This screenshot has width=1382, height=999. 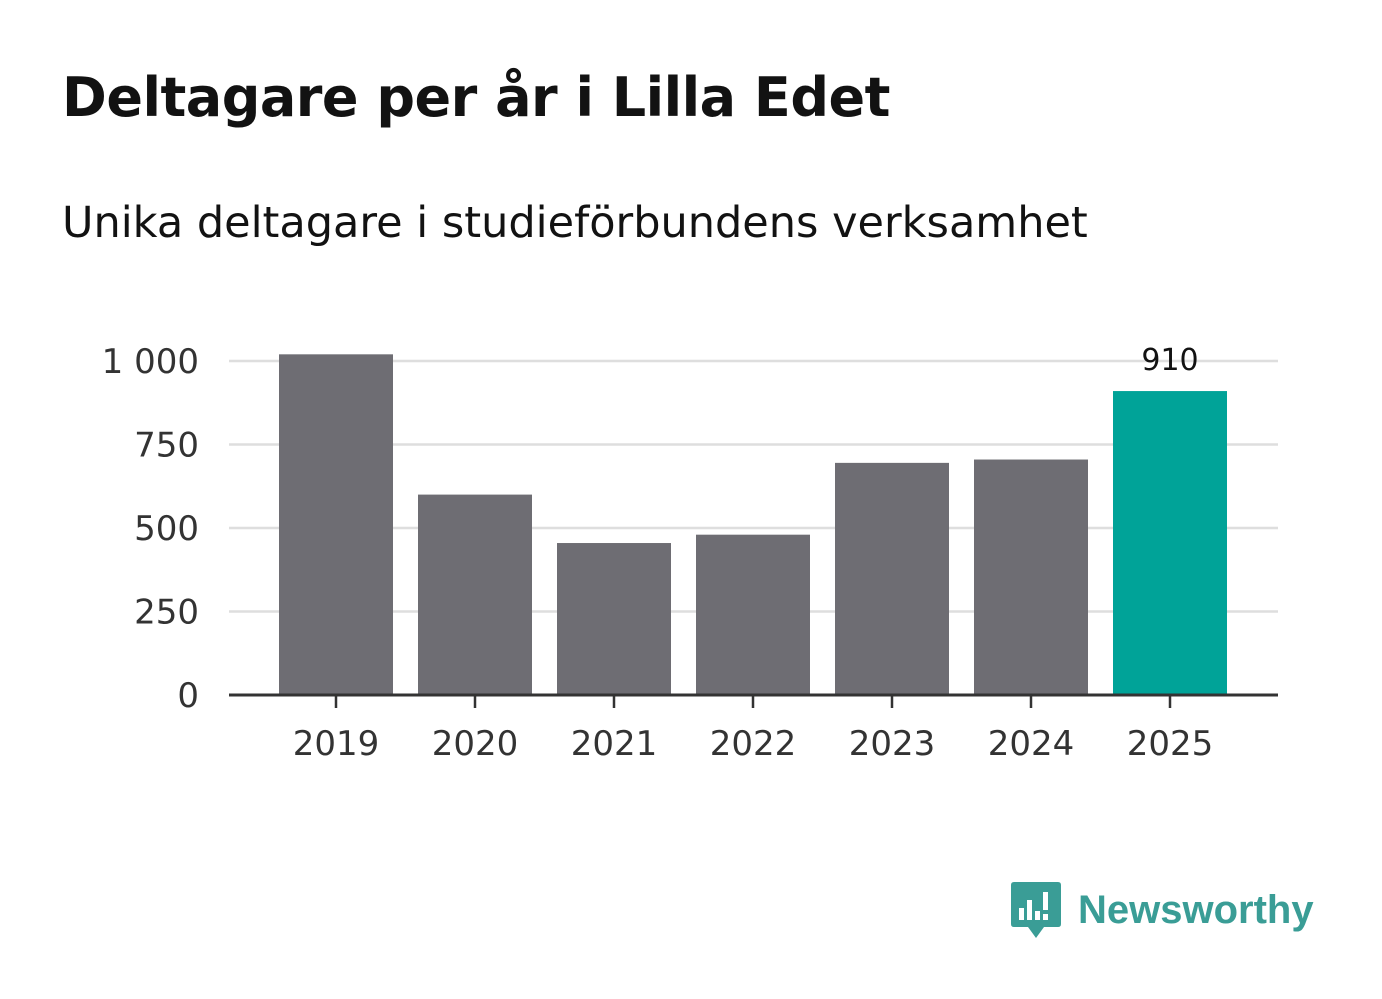 I want to click on brand-name: Newsworthy, so click(x=1196, y=909).